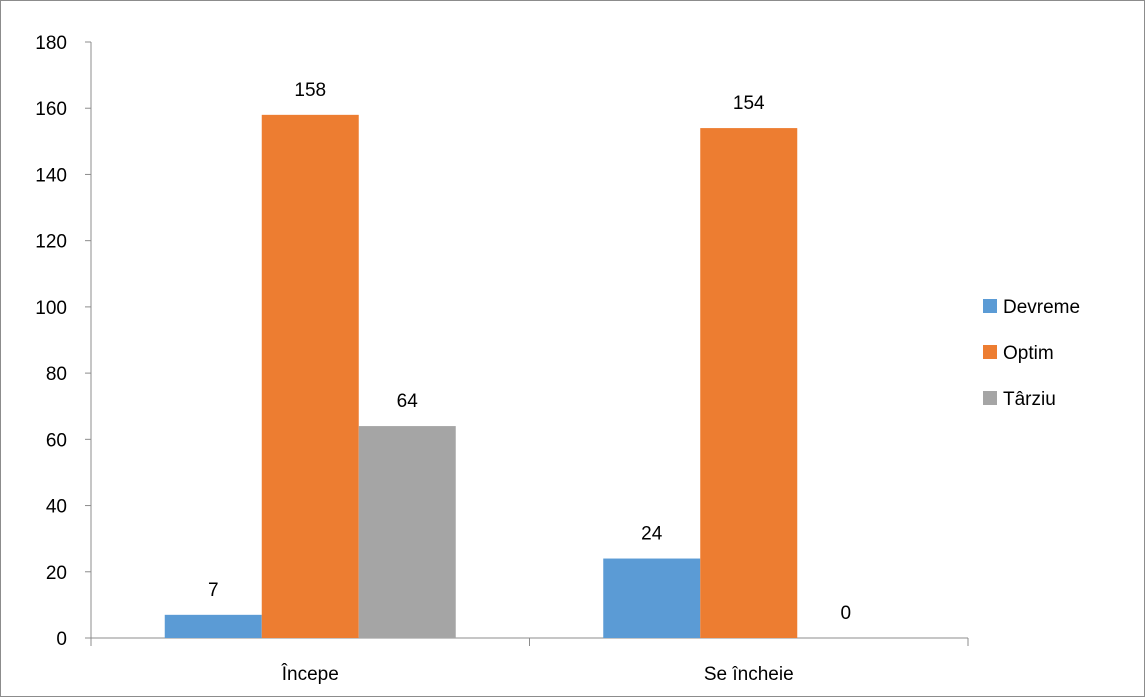 This screenshot has height=697, width=1145. Describe the element at coordinates (213, 590) in the screenshot. I see `bar-value-label: 7` at that location.